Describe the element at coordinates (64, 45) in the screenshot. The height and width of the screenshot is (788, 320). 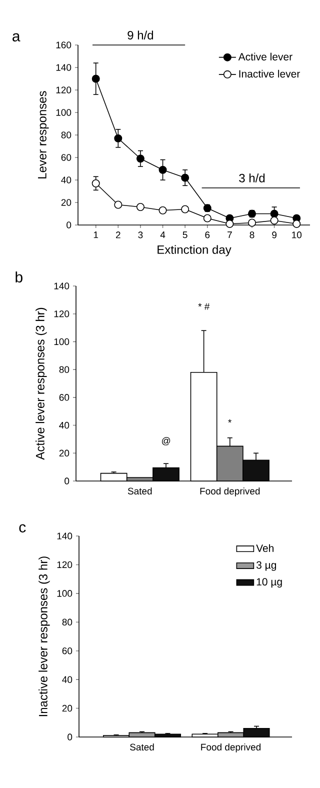
I see `y-tick-label: 160` at that location.